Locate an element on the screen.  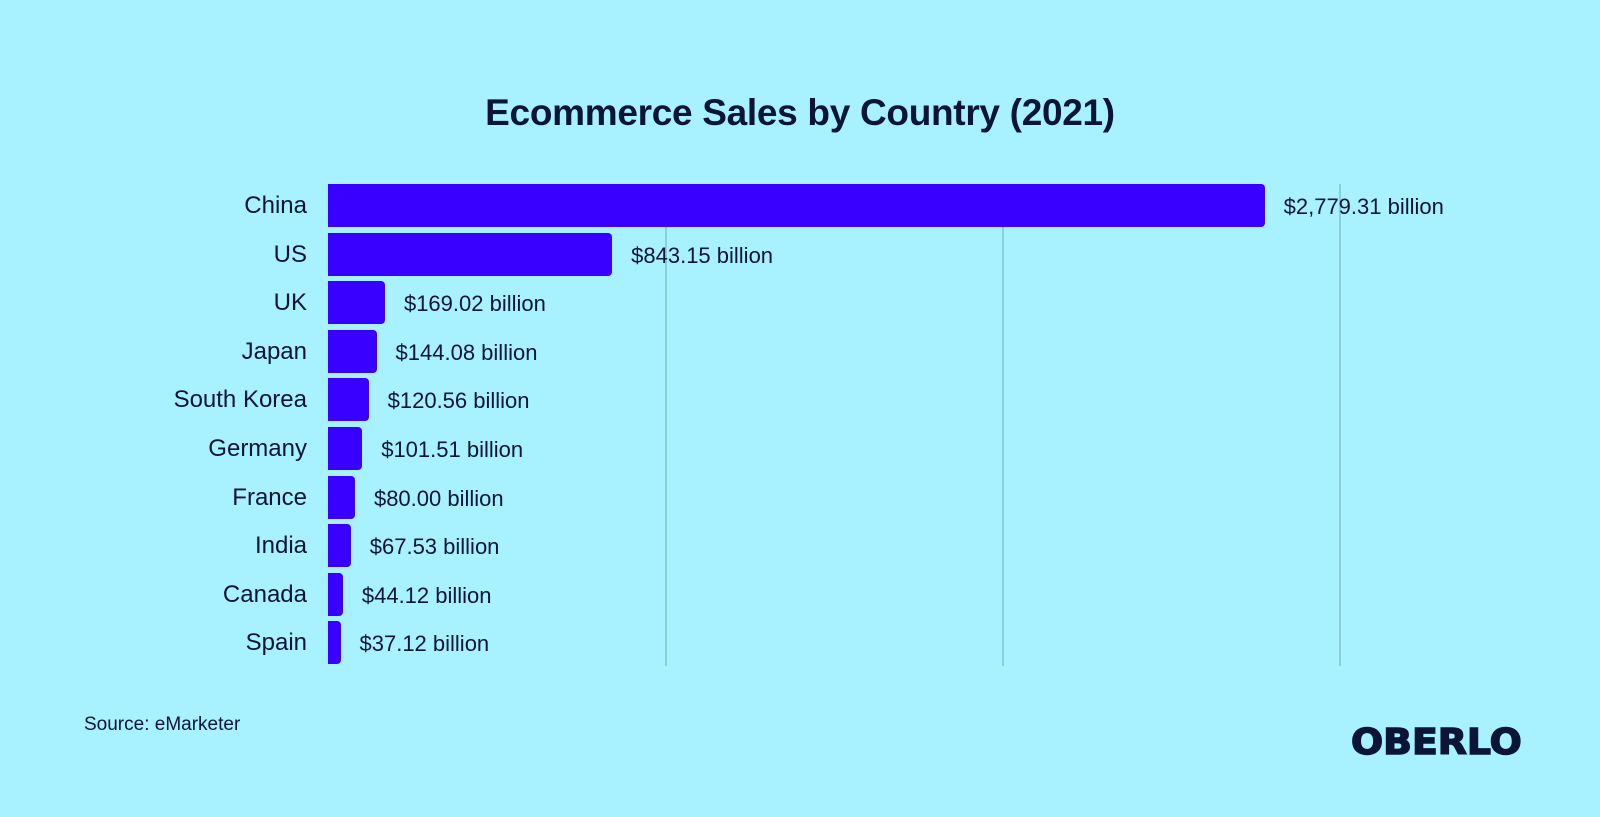
bar-row: Spain $37.12 billion is located at coordinates (800, 643).